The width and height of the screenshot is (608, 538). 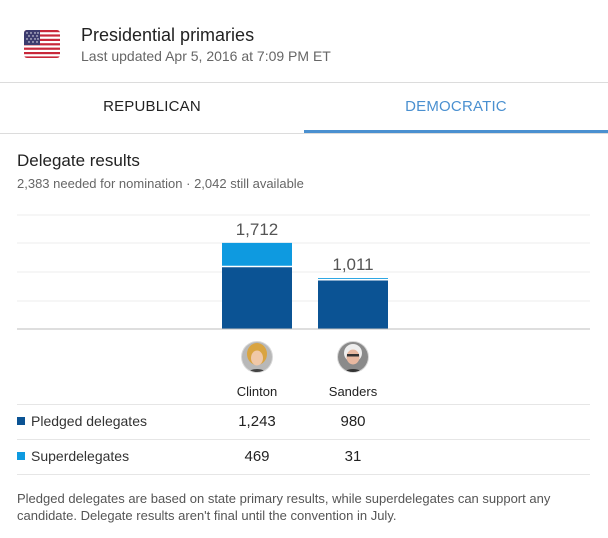 What do you see at coordinates (353, 357) in the screenshot?
I see `sanders-avatar-icon` at bounding box center [353, 357].